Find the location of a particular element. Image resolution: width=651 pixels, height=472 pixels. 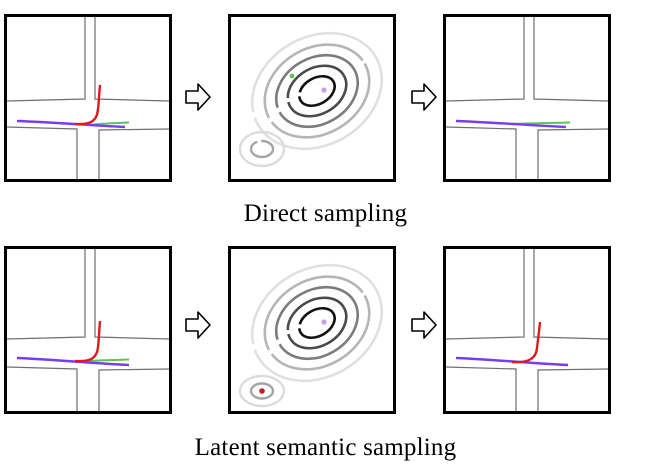

sample-point-direct is located at coordinates (292, 76).